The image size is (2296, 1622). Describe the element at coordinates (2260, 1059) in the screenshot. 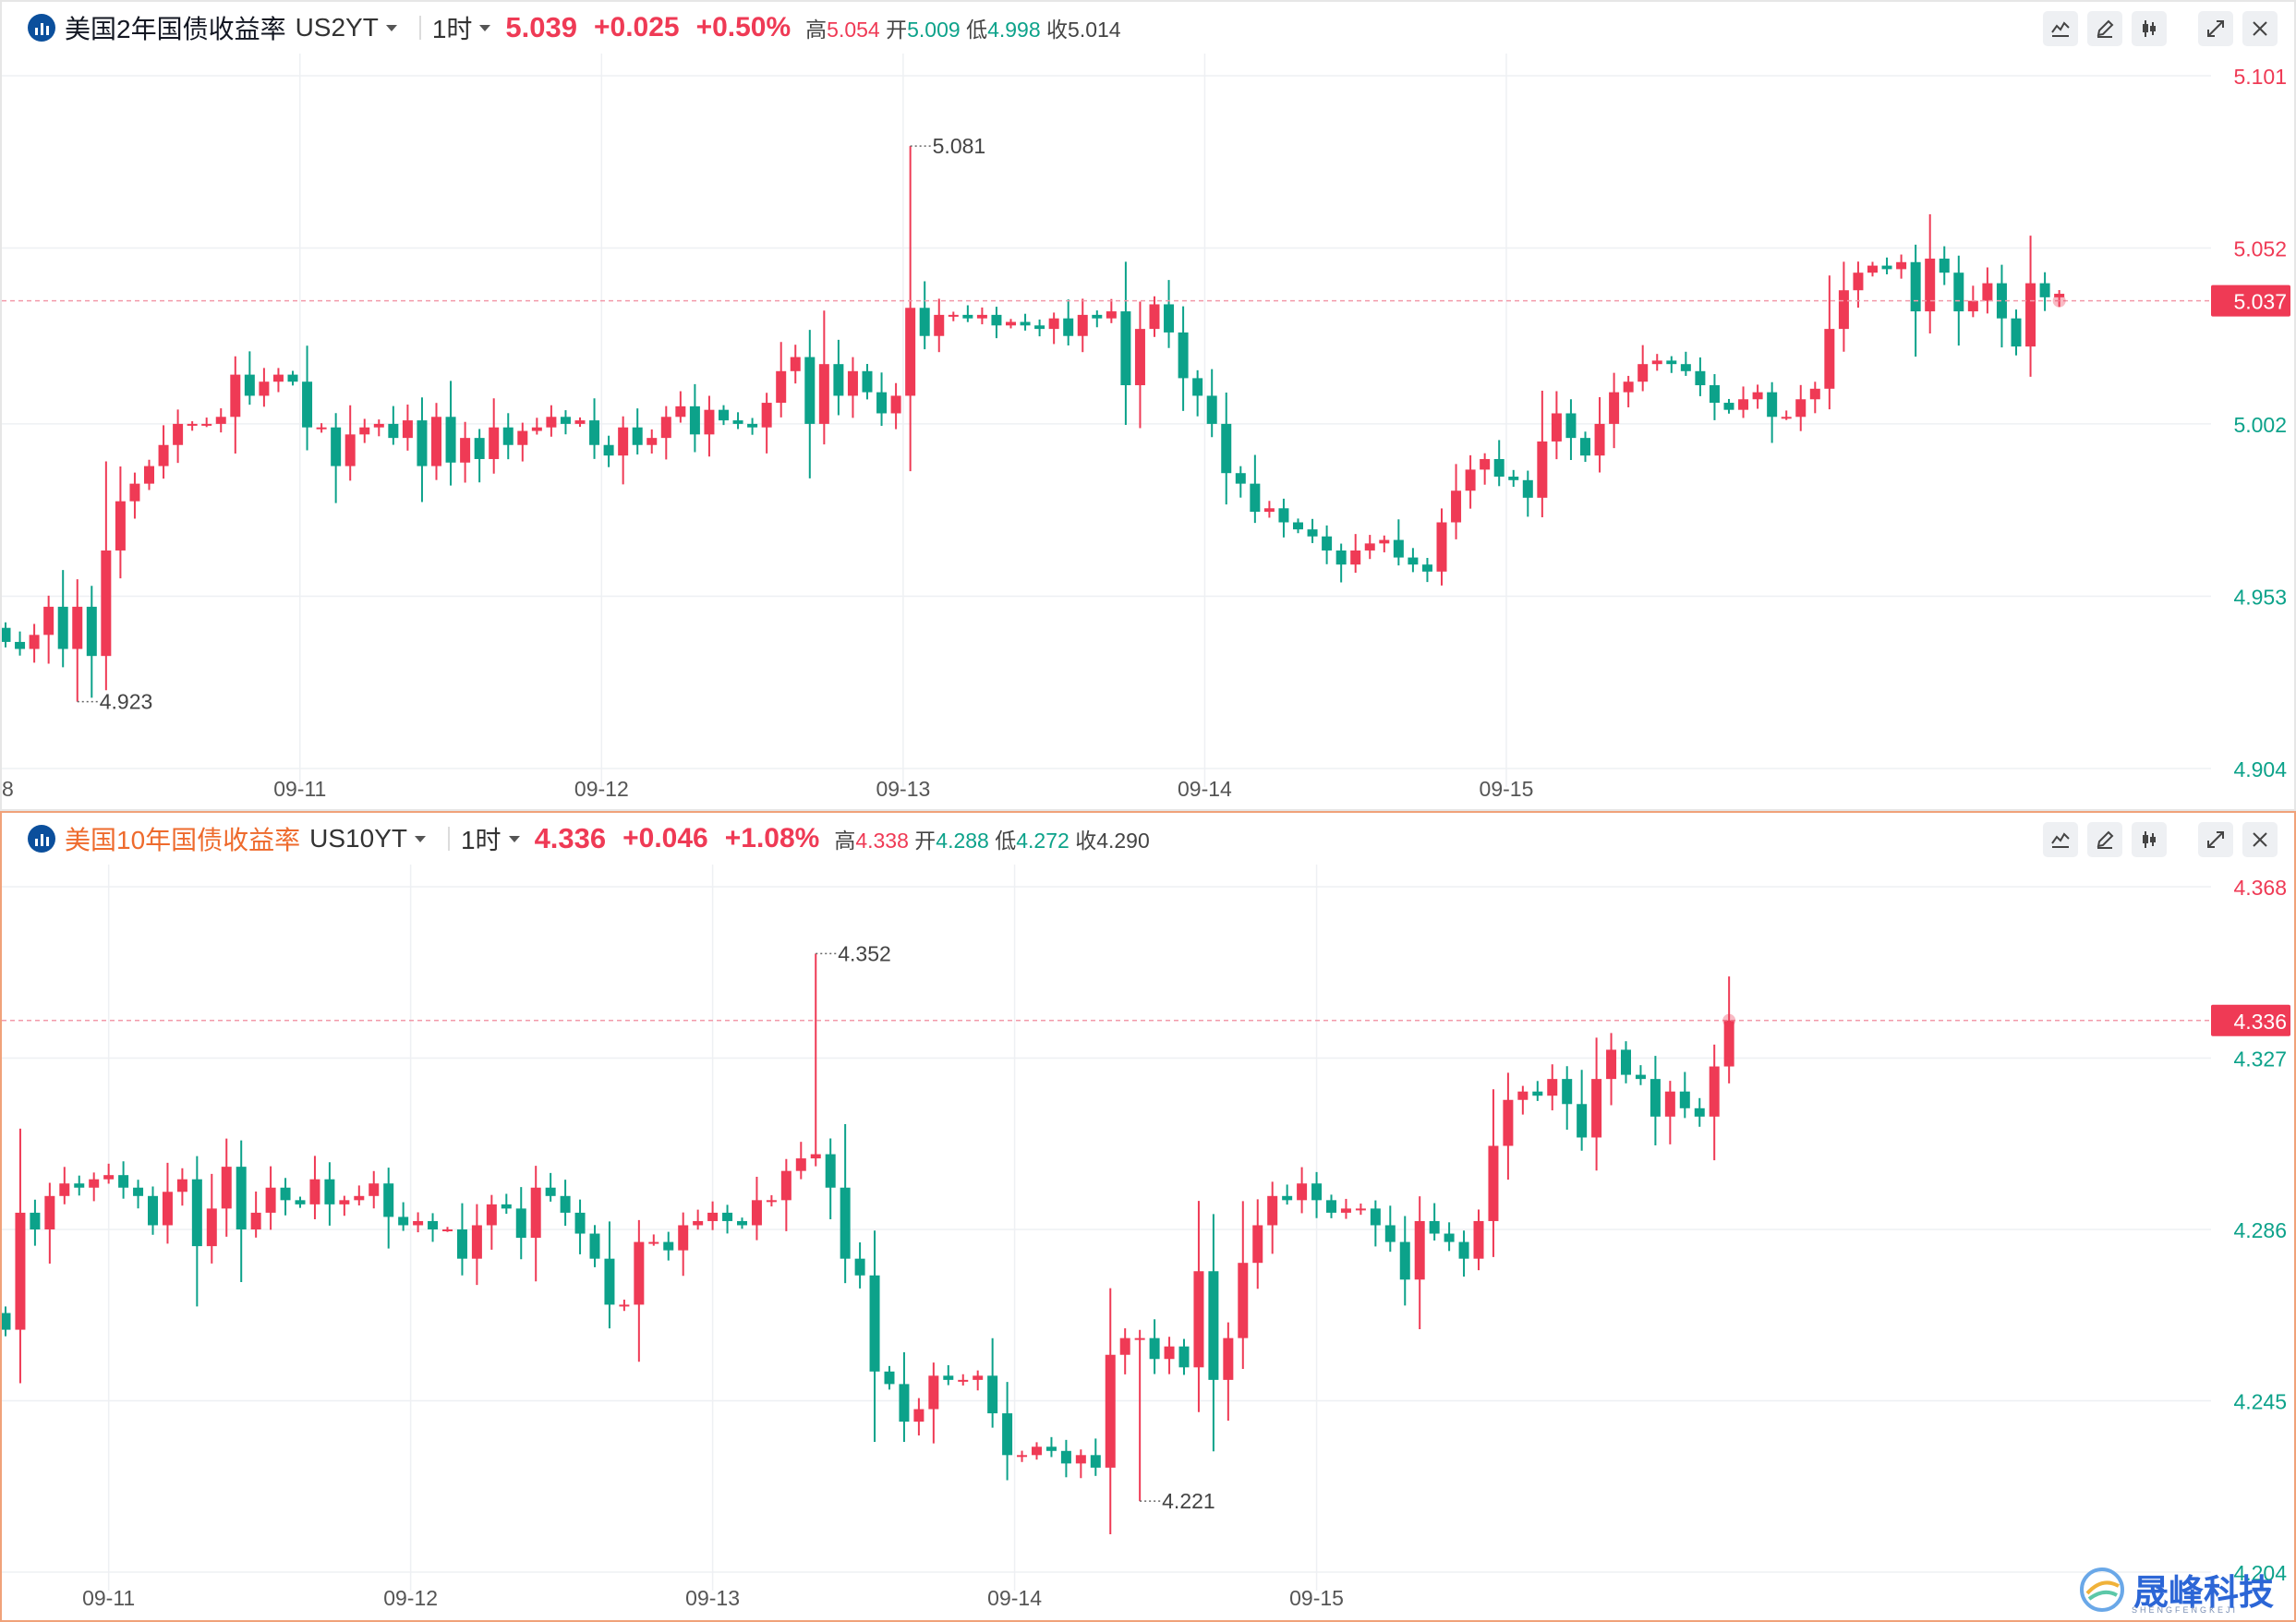

I see `y-tick-label: 4.327` at that location.